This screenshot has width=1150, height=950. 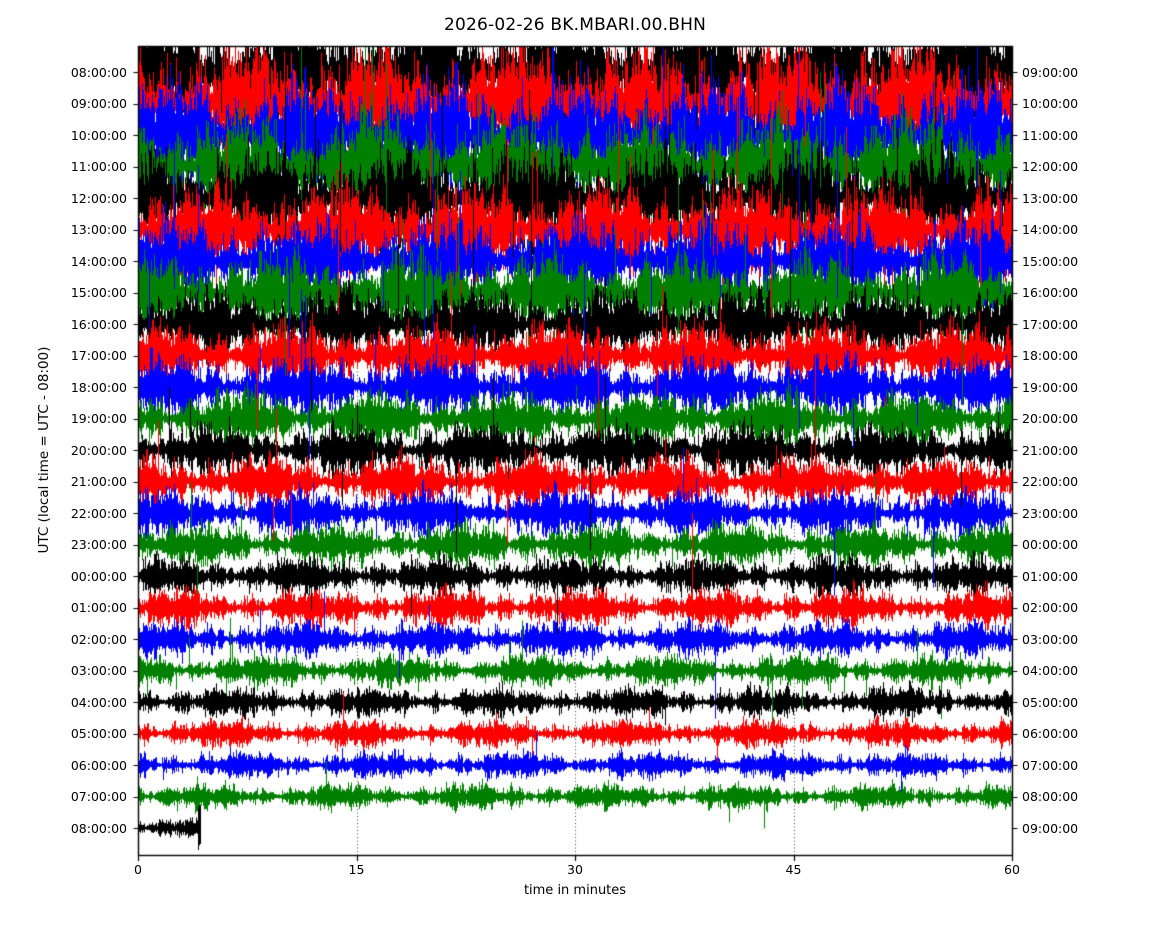 I want to click on local-tick-label: 18:00:00, so click(x=1050, y=355).